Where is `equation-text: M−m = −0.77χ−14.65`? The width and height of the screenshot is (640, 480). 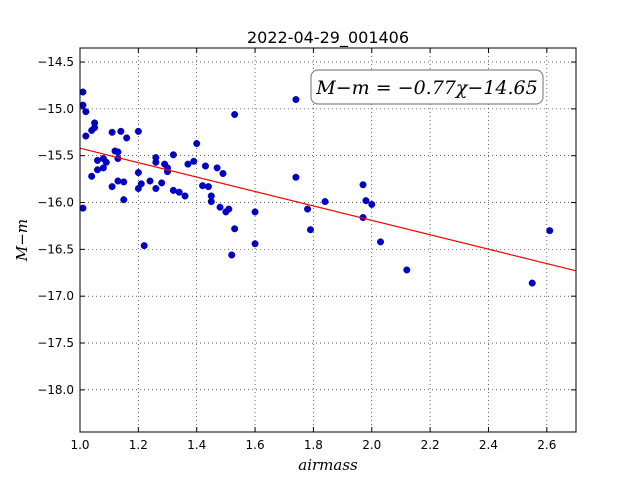
equation-text: M−m = −0.77χ−14.65 is located at coordinates (426, 88).